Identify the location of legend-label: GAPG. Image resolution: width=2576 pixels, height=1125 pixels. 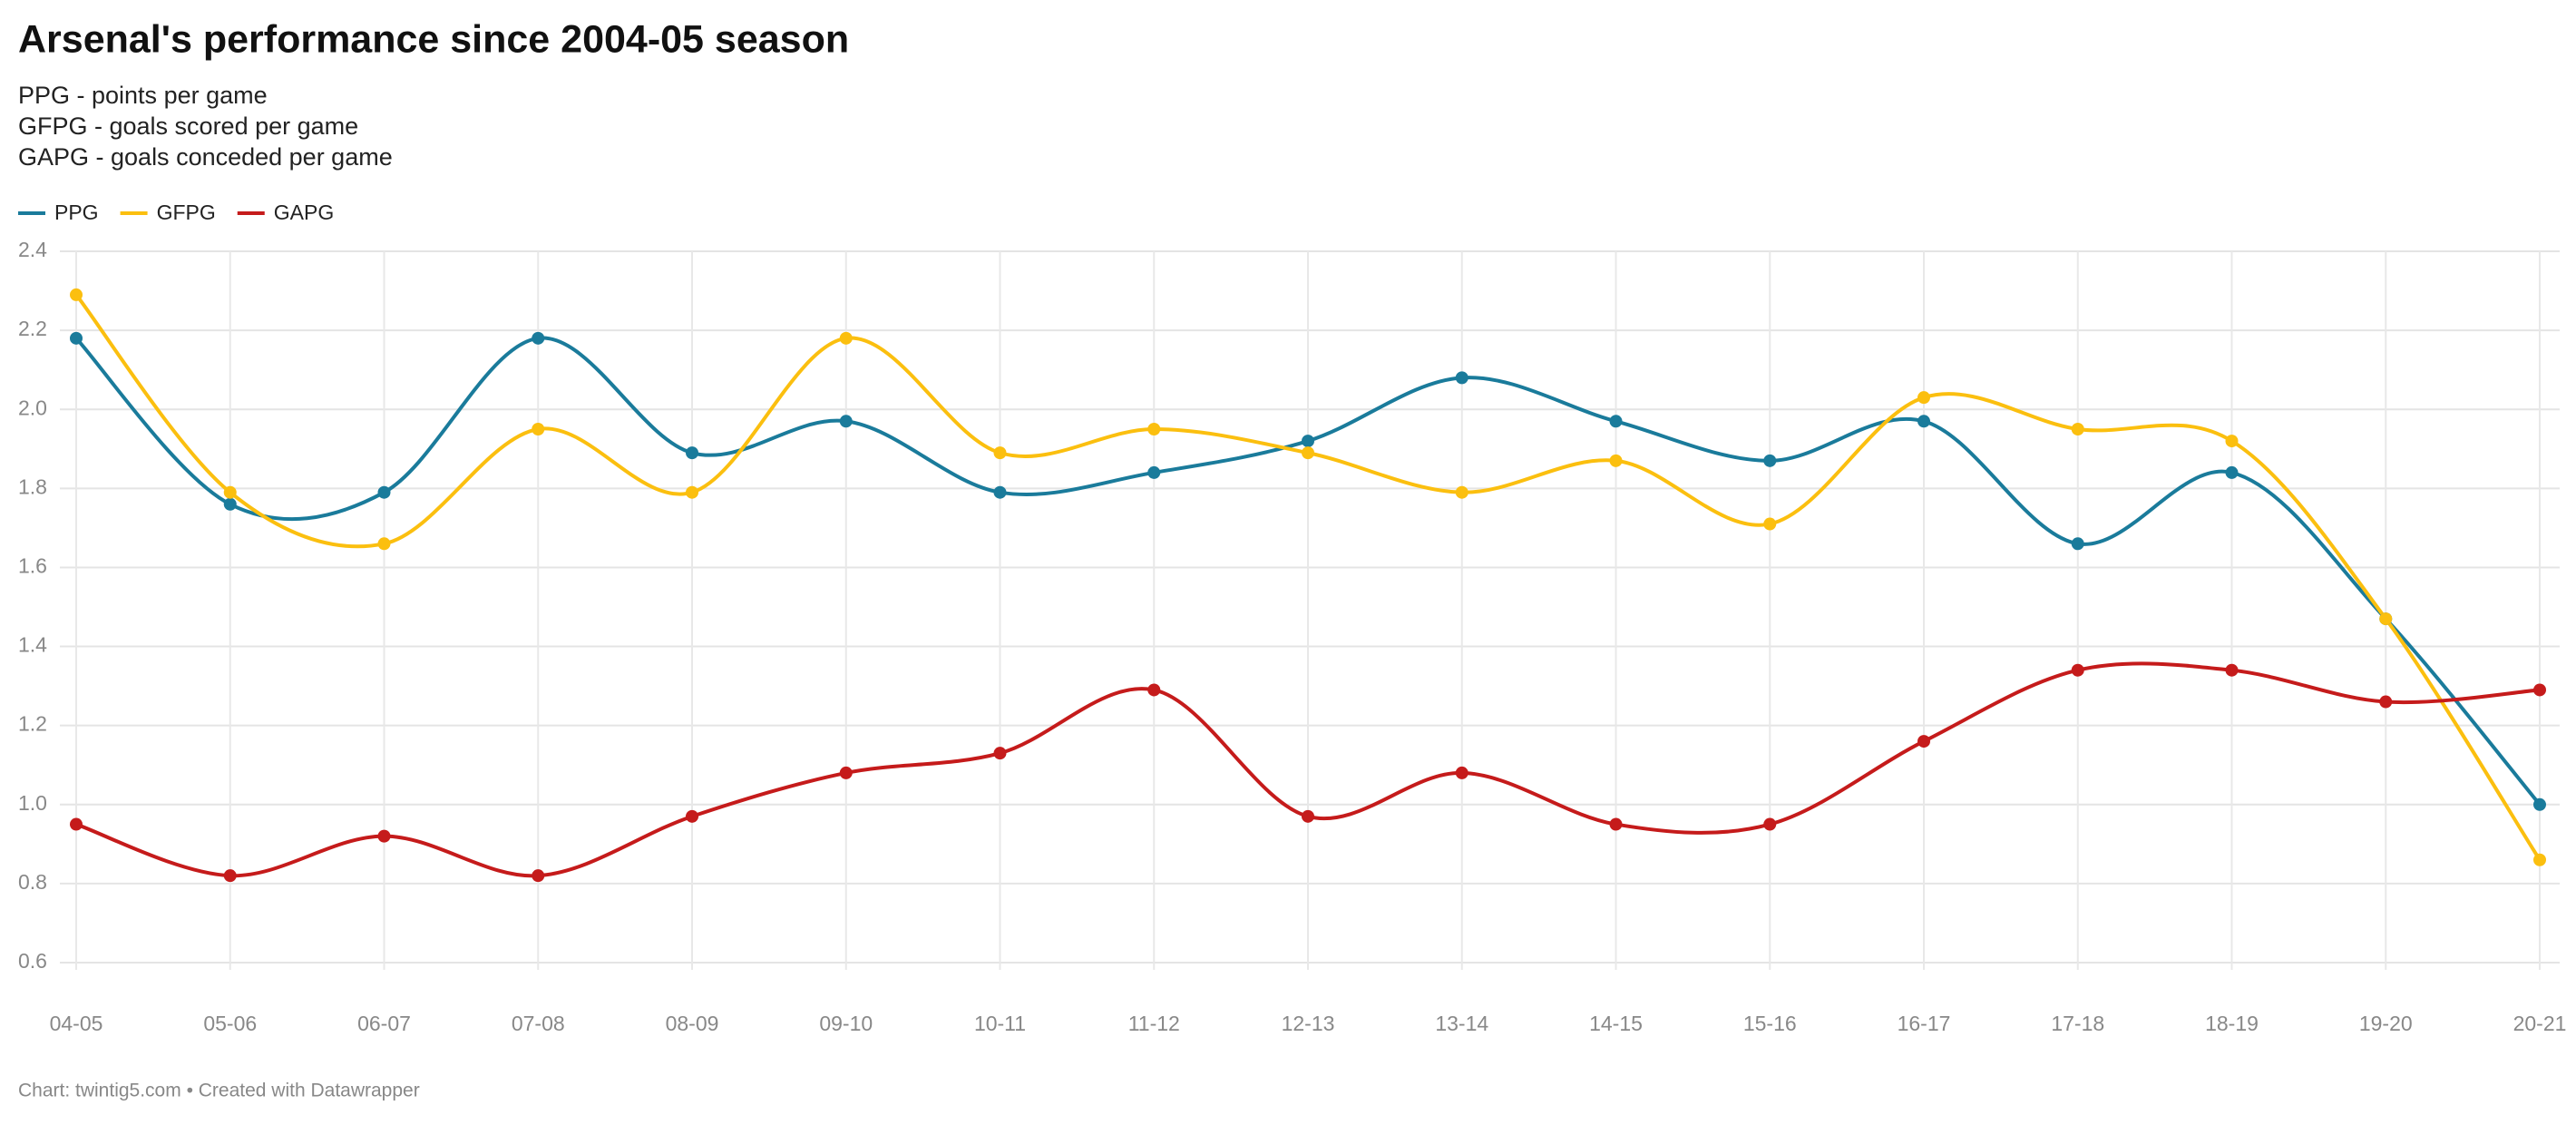
(304, 212).